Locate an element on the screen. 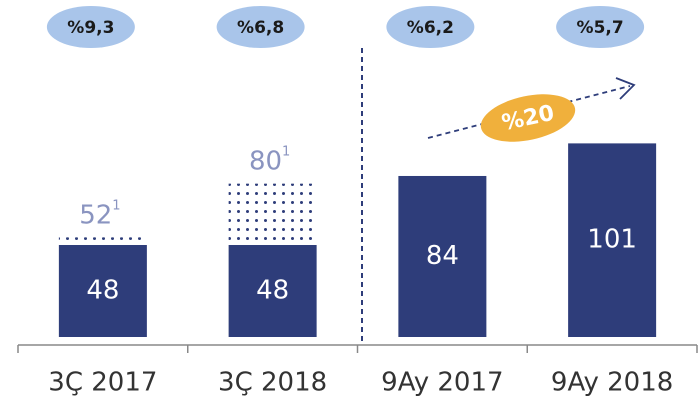 The height and width of the screenshot is (401, 700). x-tick-label: 9Ay 2017 is located at coordinates (442, 383).